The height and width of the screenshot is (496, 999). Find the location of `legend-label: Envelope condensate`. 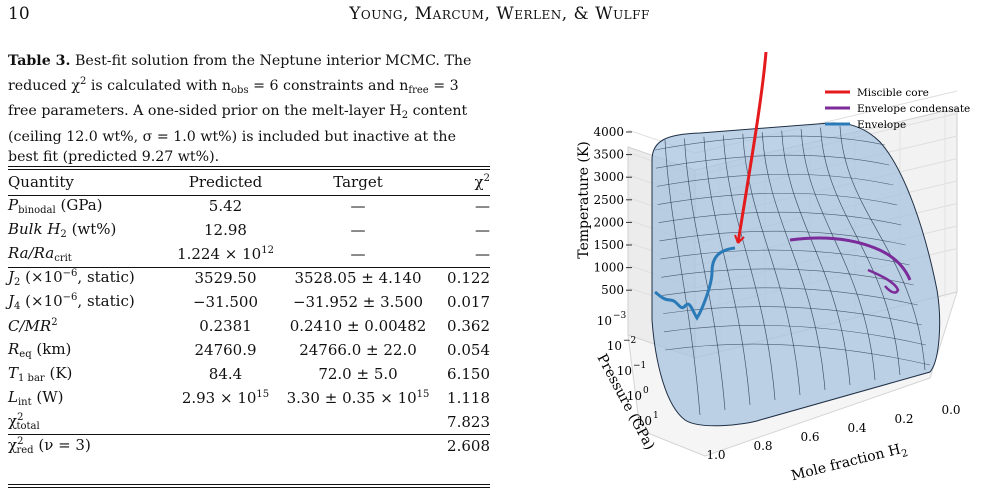

legend-label: Envelope condensate is located at coordinates (913, 109).